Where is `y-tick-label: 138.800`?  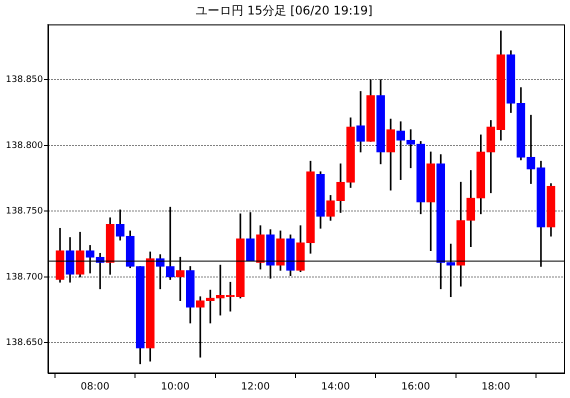
y-tick-label: 138.800 is located at coordinates (25, 145).